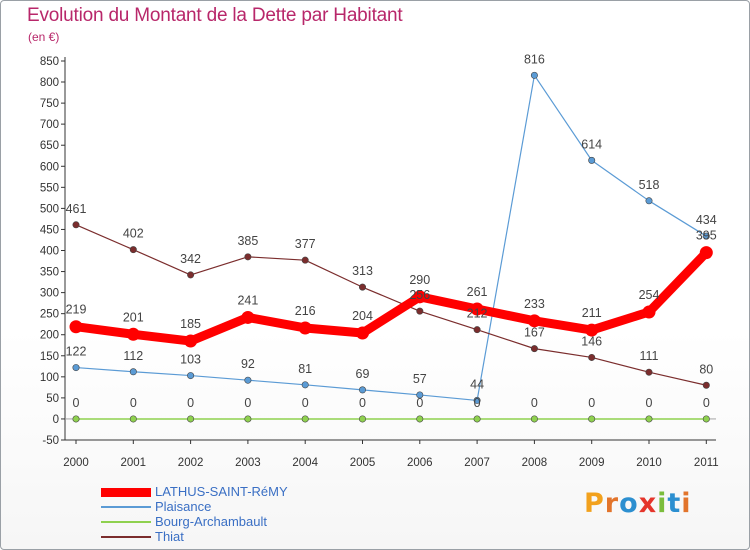  Describe the element at coordinates (477, 292) in the screenshot. I see `data-label: 261` at that location.